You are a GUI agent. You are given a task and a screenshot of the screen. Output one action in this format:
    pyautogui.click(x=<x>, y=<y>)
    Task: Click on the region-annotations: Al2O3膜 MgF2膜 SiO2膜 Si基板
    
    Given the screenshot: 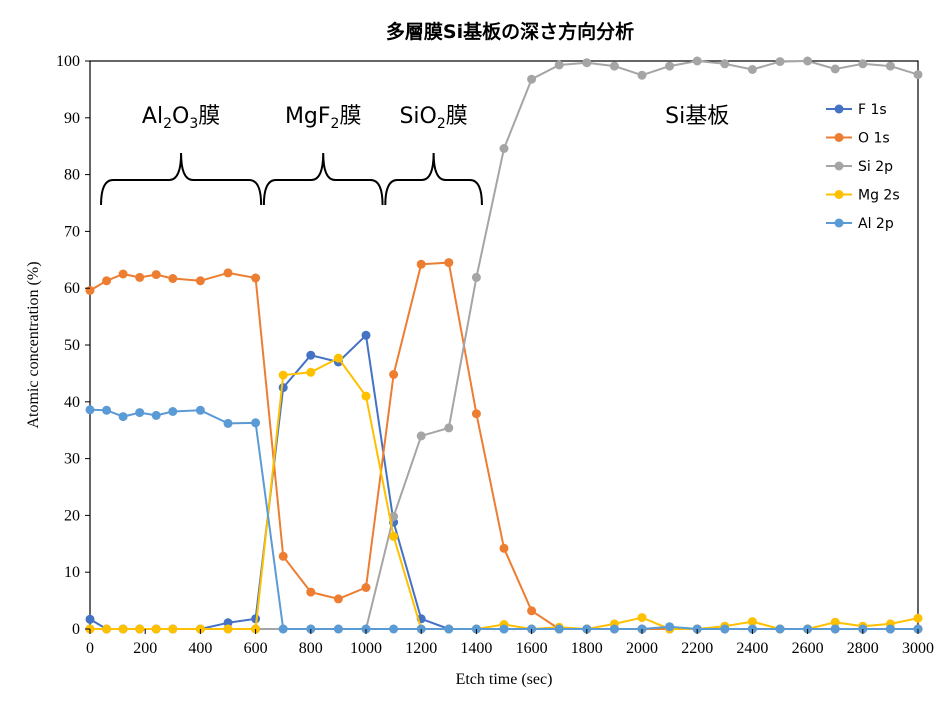 What is the action you would take?
    pyautogui.click(x=414, y=155)
    